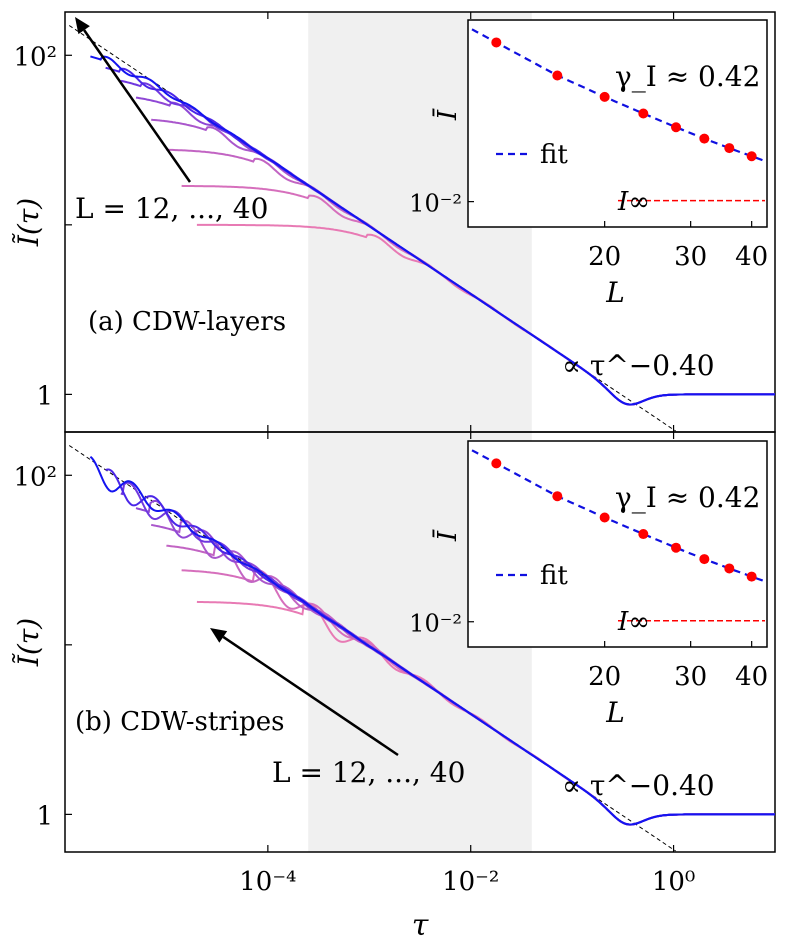 The width and height of the screenshot is (788, 952). What do you see at coordinates (187, 322) in the screenshot?
I see `panel-a-title: (a) CDW-layers` at bounding box center [187, 322].